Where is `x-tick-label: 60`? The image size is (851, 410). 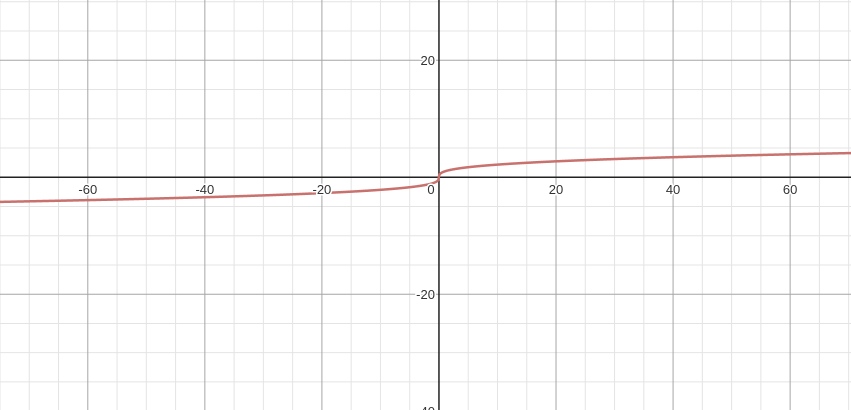
x-tick-label: 60 is located at coordinates (790, 189).